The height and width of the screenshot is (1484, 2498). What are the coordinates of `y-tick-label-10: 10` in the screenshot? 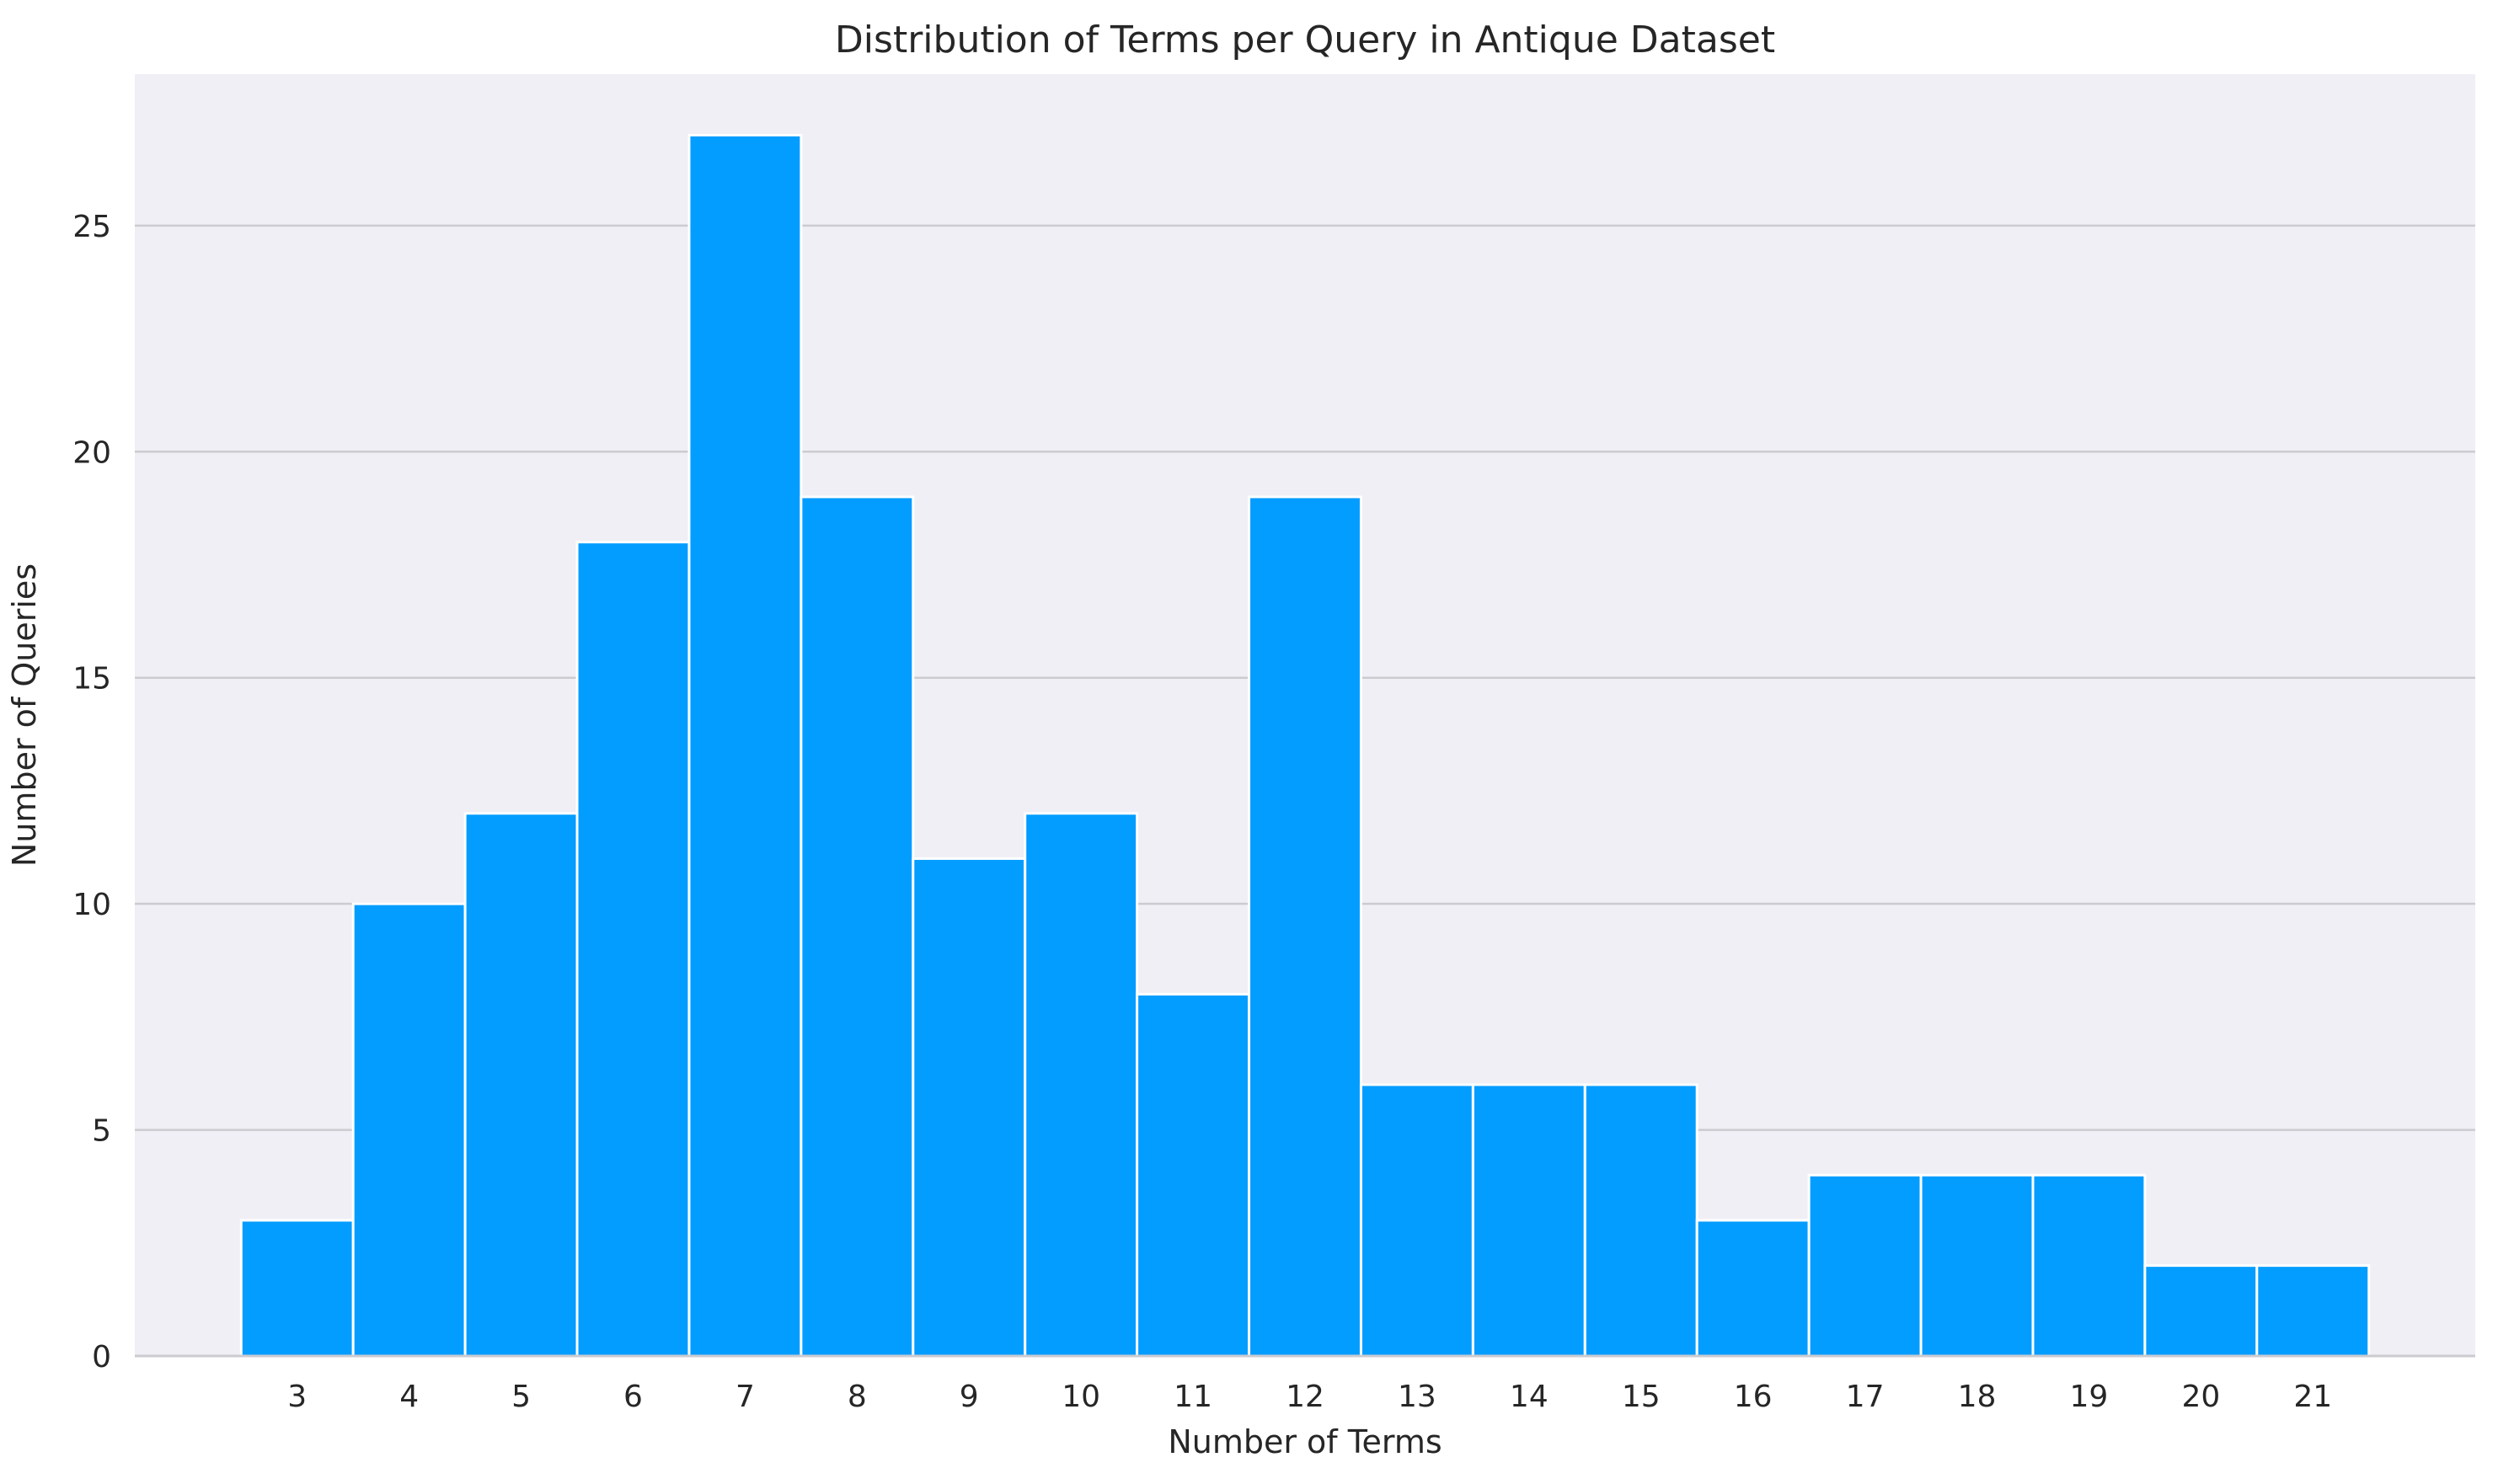 It's located at (92, 905).